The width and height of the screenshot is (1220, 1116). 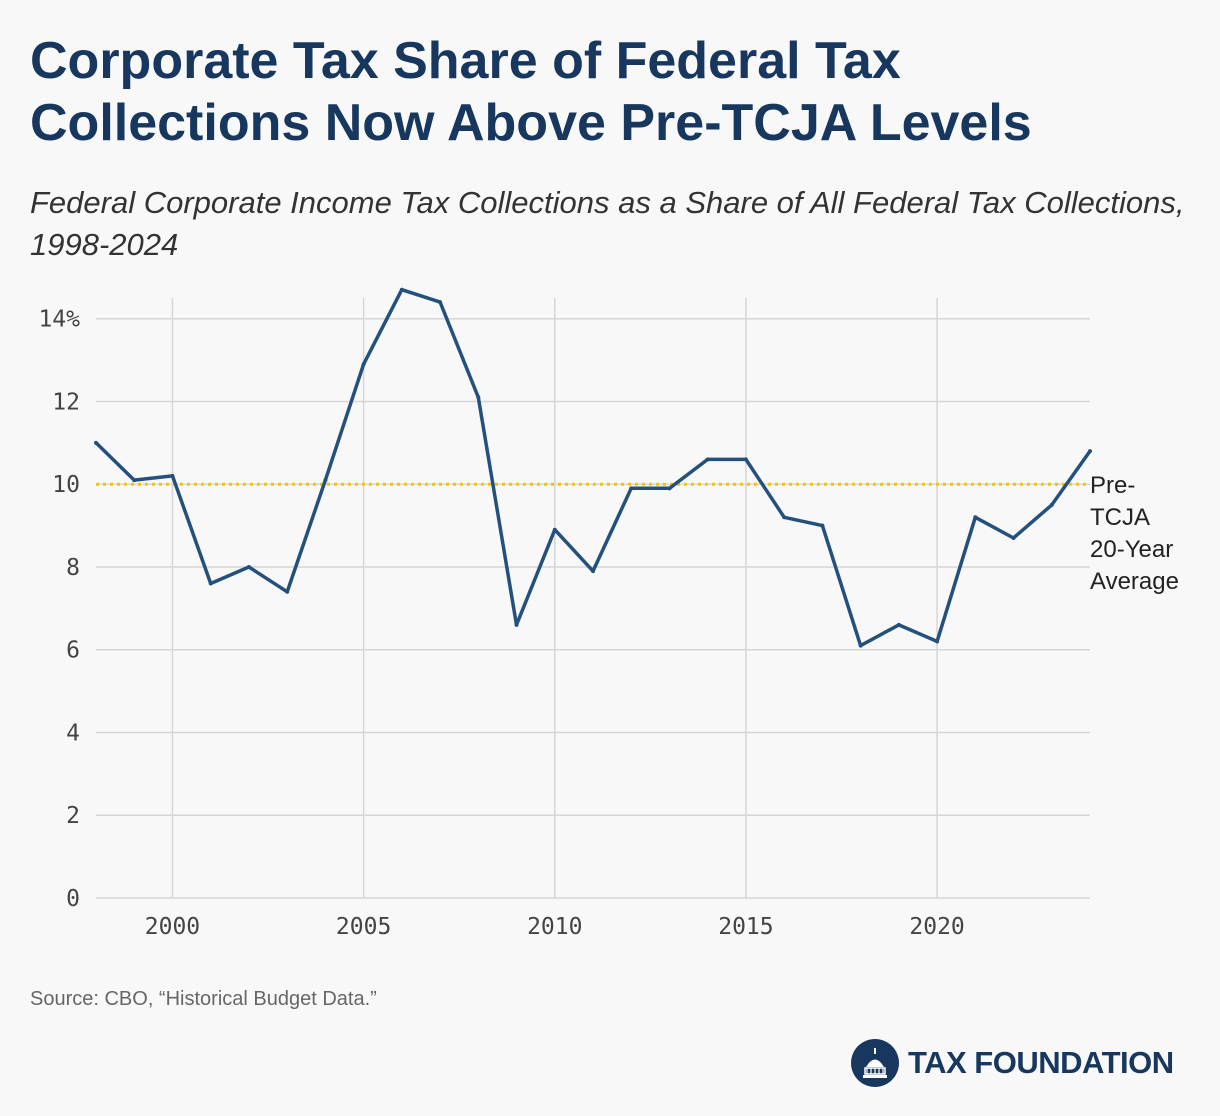 I want to click on reference-line-label: Pre-, so click(x=1112, y=485).